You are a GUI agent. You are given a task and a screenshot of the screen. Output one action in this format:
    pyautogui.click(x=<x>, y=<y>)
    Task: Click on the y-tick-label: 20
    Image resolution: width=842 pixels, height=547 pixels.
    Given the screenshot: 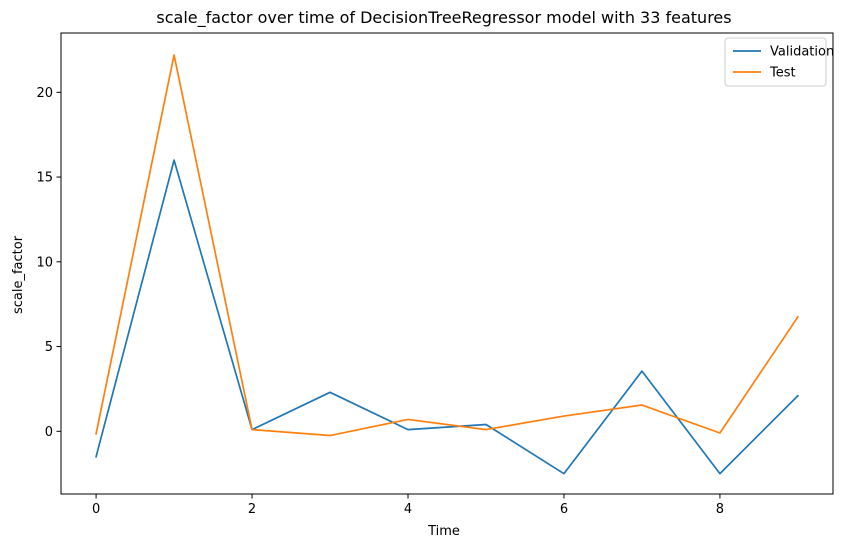 What is the action you would take?
    pyautogui.click(x=44, y=93)
    